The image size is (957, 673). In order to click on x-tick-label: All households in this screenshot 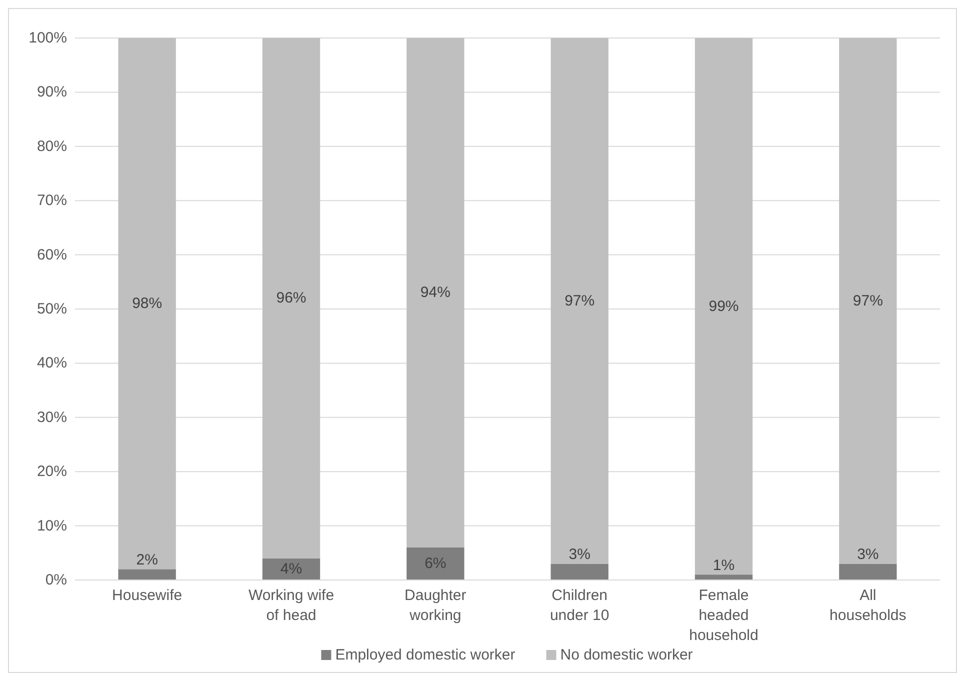, I will do `click(868, 605)`.